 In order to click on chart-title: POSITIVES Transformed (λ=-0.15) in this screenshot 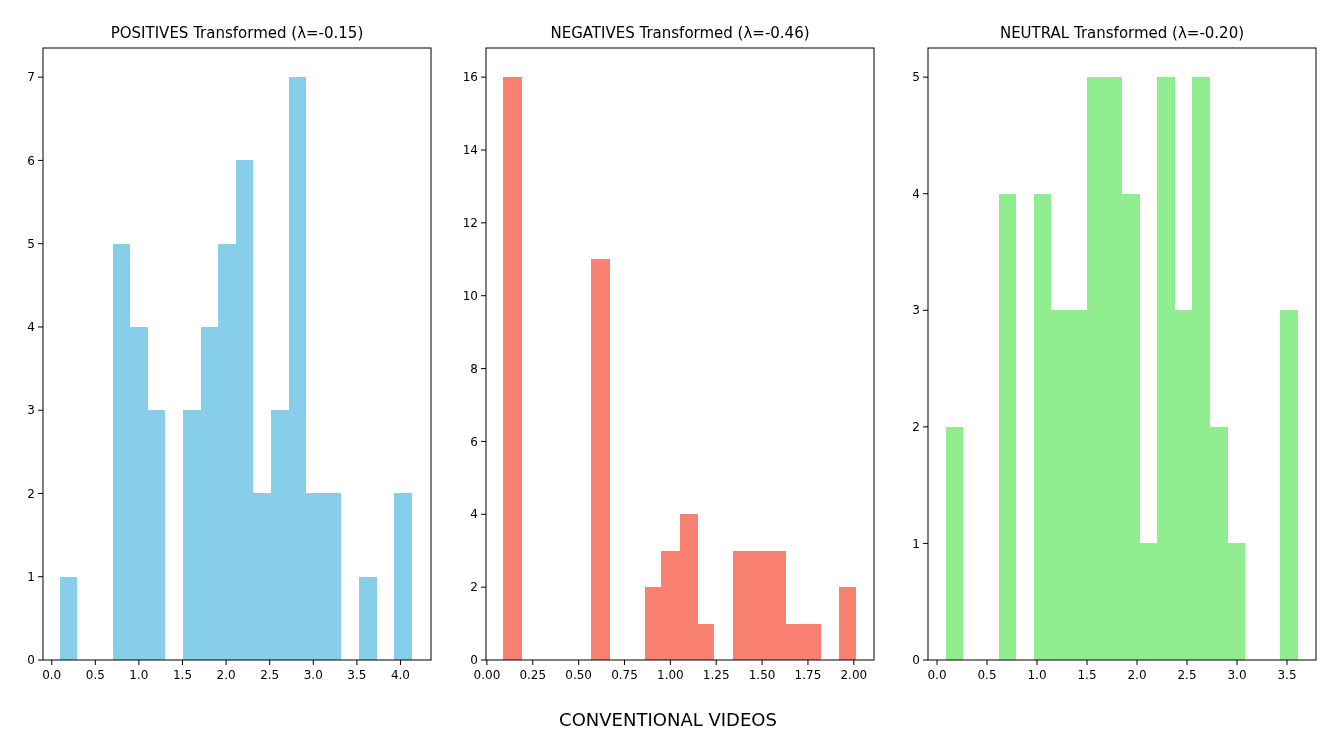, I will do `click(237, 33)`.